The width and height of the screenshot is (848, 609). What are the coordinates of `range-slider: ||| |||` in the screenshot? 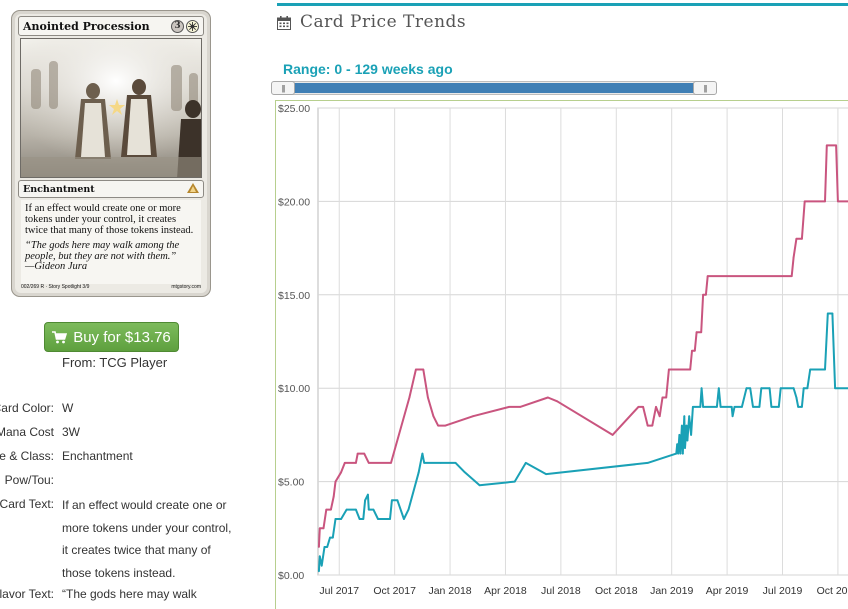 It's located at (494, 88).